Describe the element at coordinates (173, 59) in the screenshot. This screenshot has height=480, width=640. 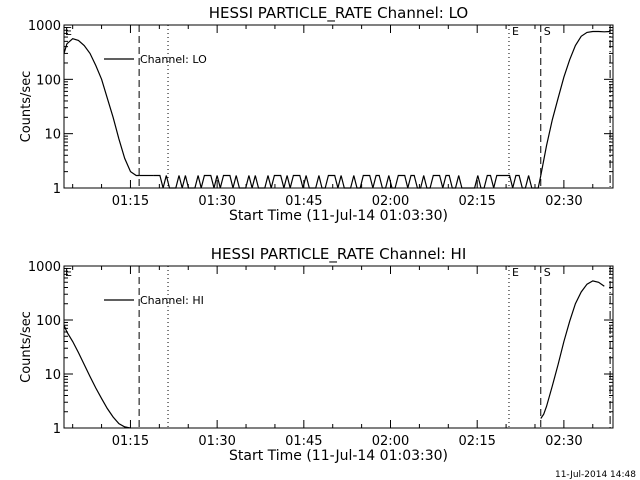
I see `legend-label: Channel: LO` at that location.